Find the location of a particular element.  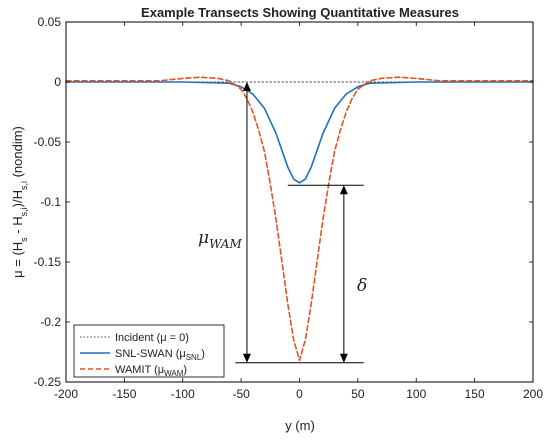

y-tick-label: 0.05 is located at coordinates (50, 22).